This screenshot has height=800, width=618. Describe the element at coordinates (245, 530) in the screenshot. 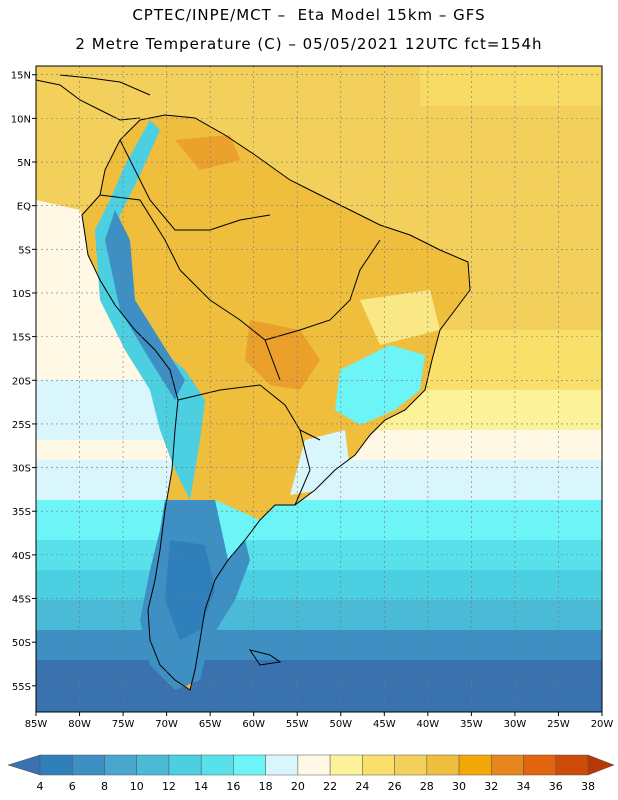

I see `pampas-cool` at that location.